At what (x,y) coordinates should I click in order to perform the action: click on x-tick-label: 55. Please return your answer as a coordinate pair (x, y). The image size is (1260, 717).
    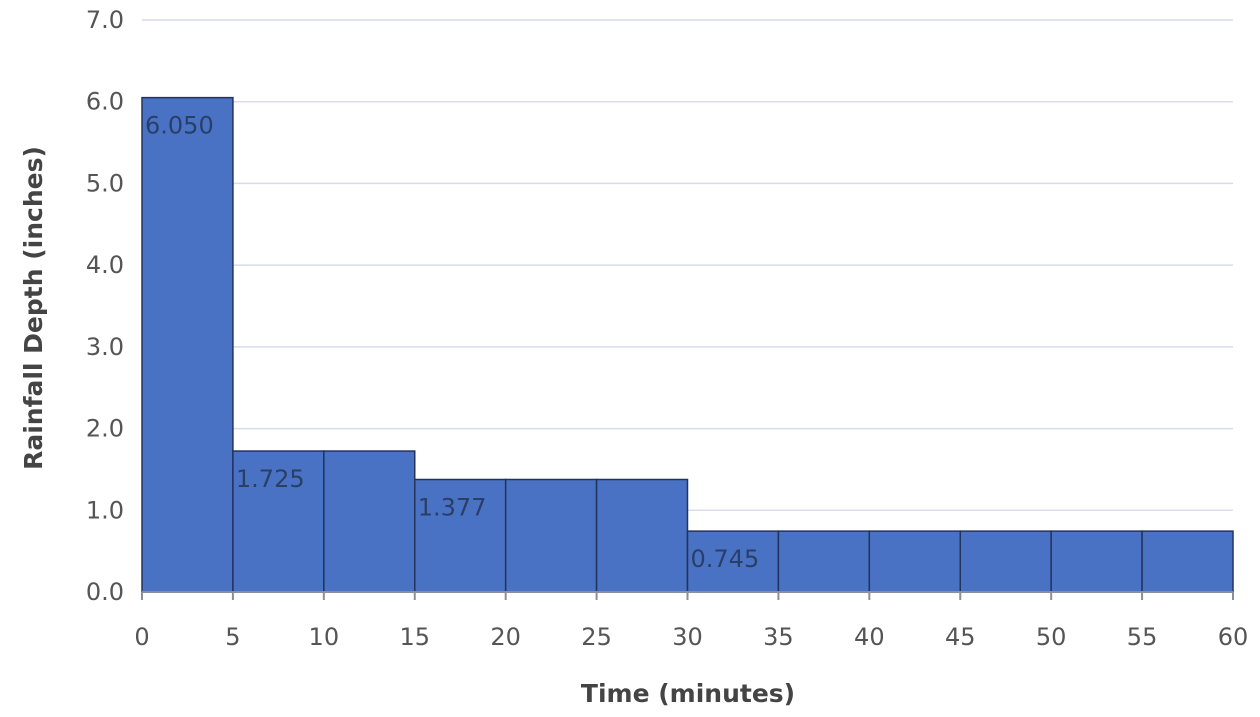
    Looking at the image, I should click on (1142, 637).